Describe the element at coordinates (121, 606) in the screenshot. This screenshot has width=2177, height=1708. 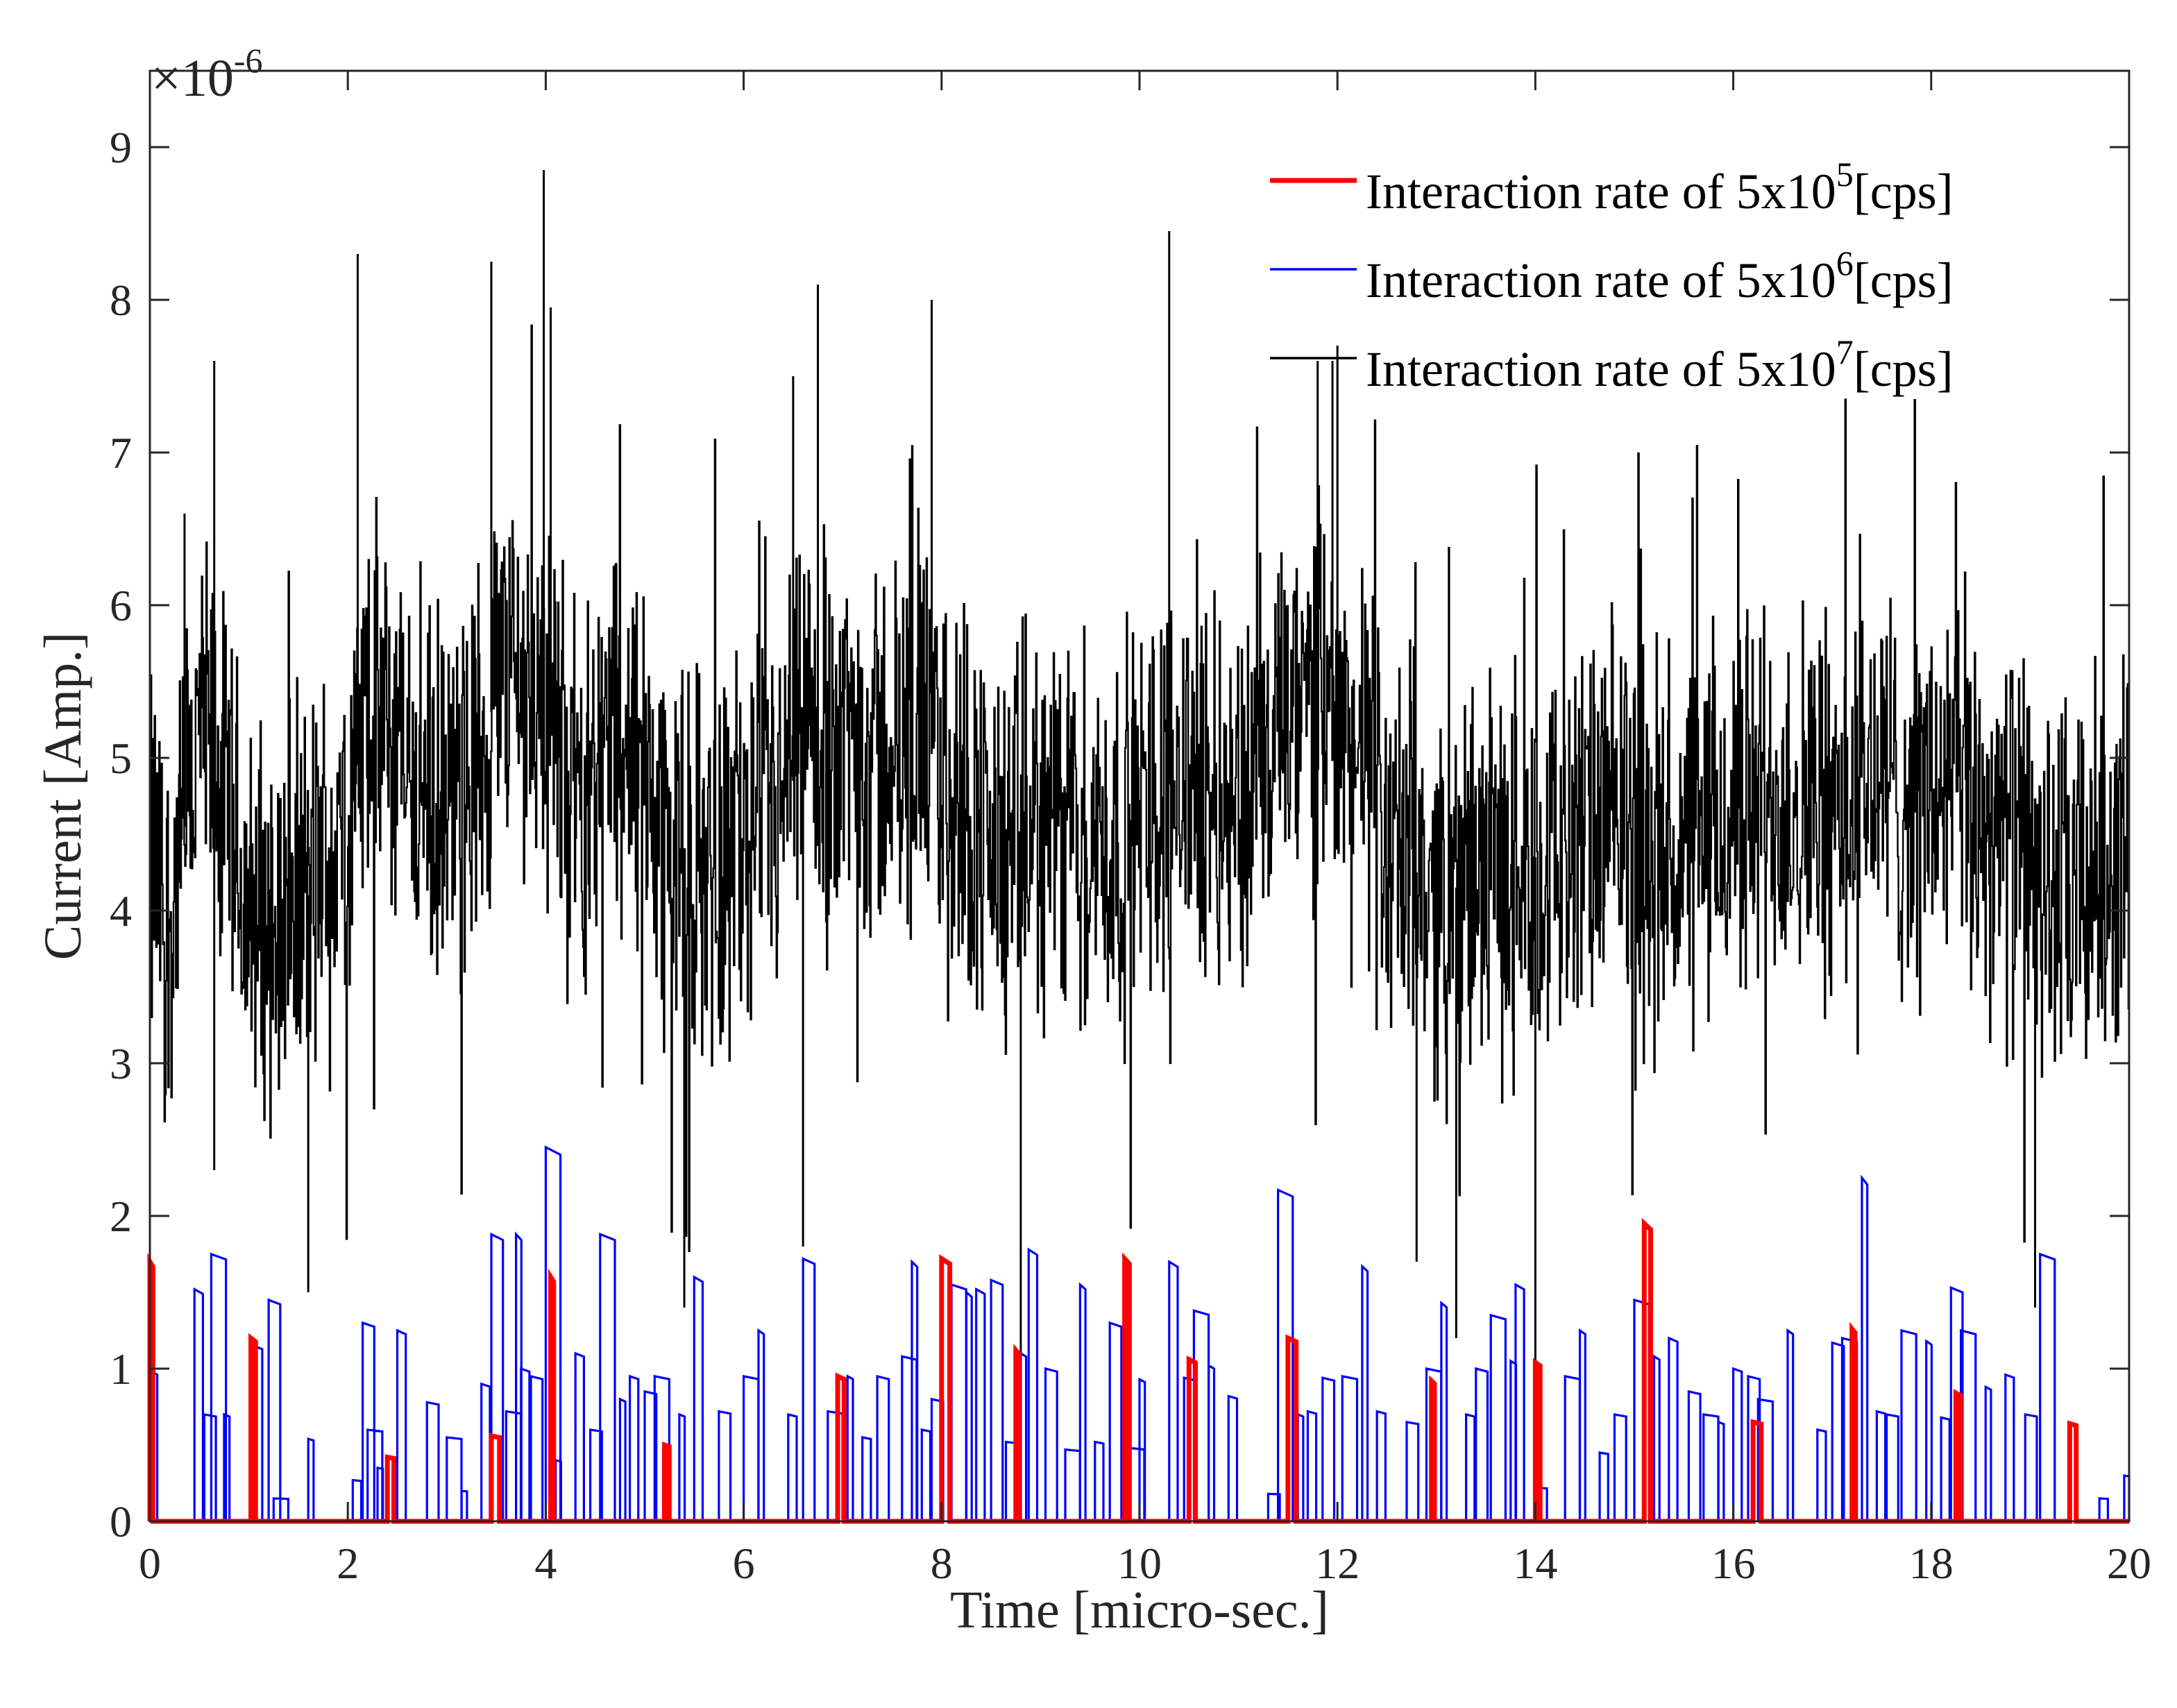
I see `y-tick-label: 6` at that location.